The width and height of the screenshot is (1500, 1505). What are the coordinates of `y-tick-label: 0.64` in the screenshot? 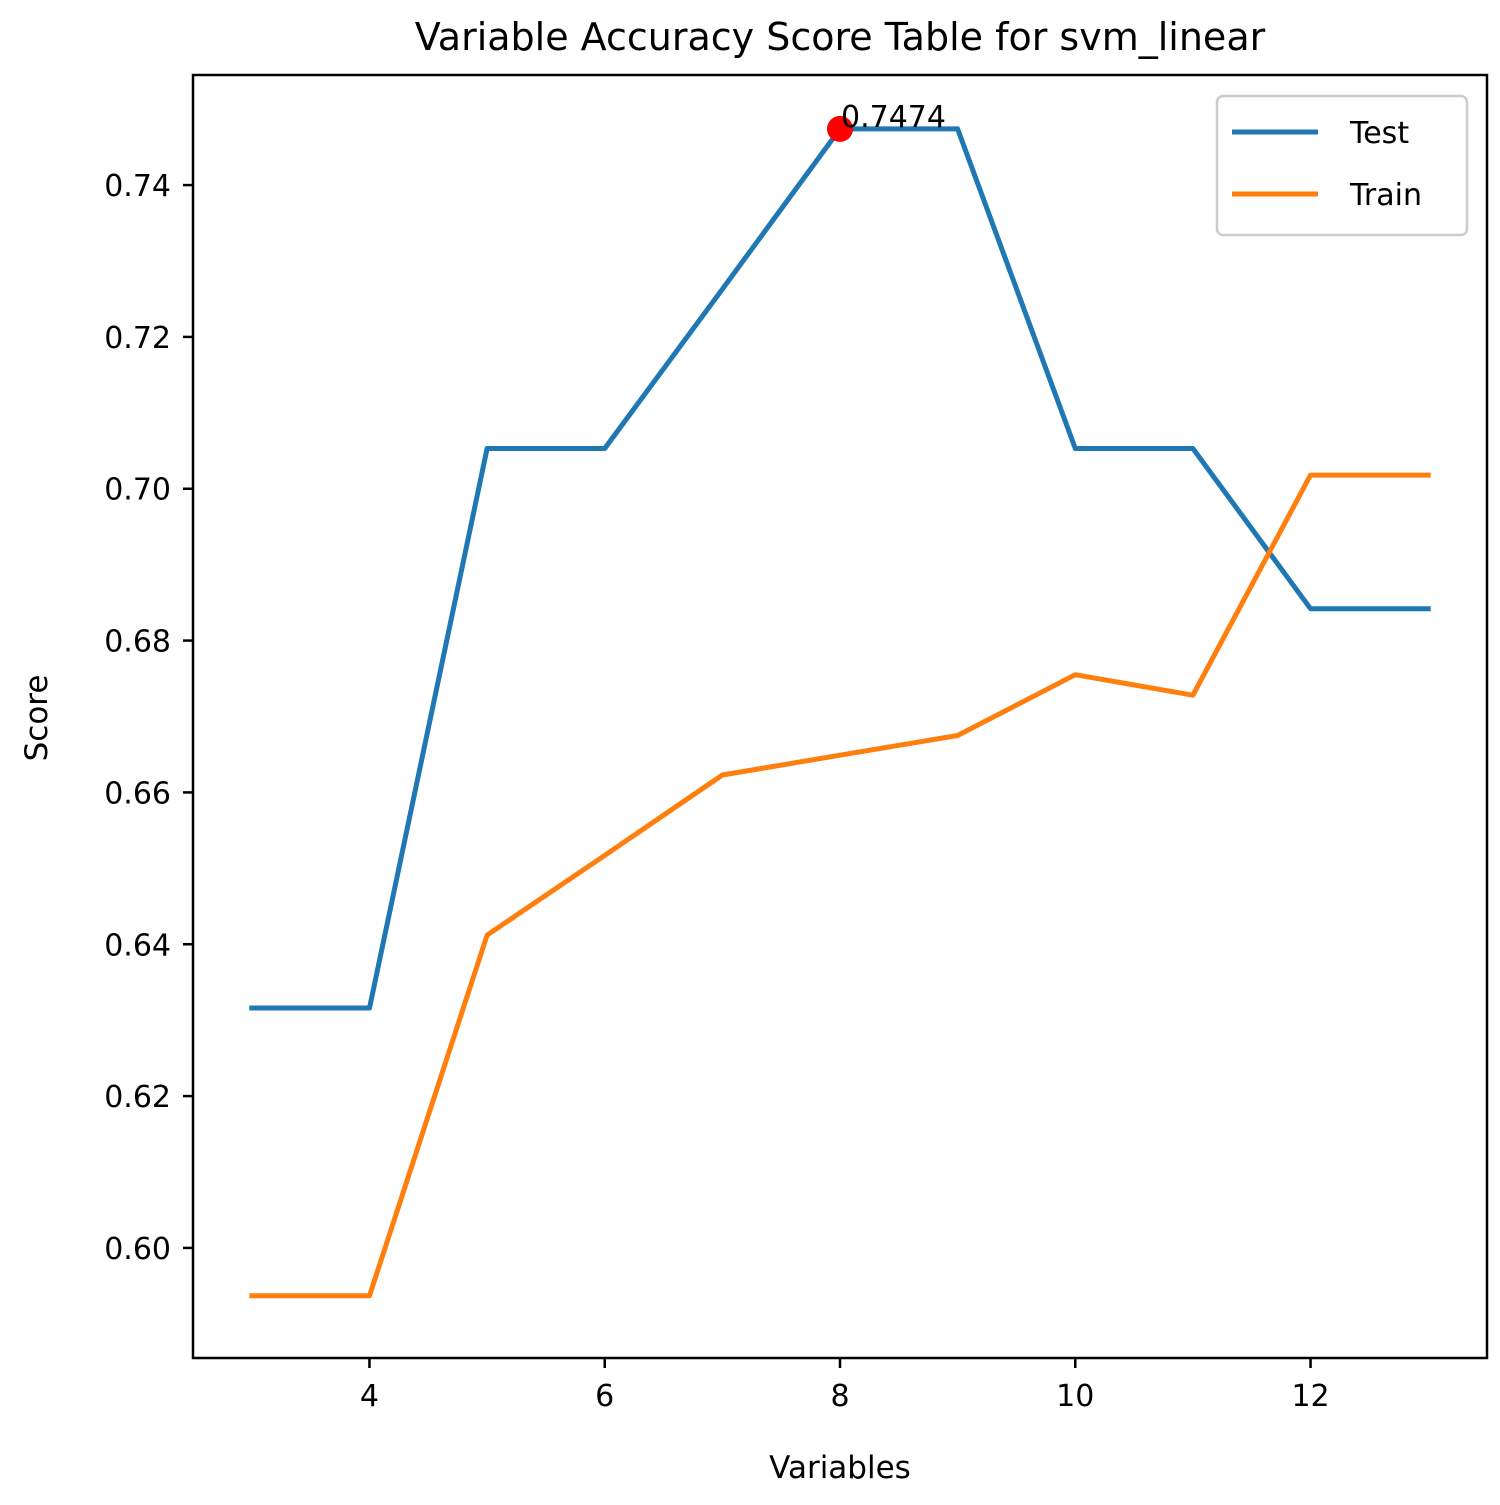 It's located at (137, 945).